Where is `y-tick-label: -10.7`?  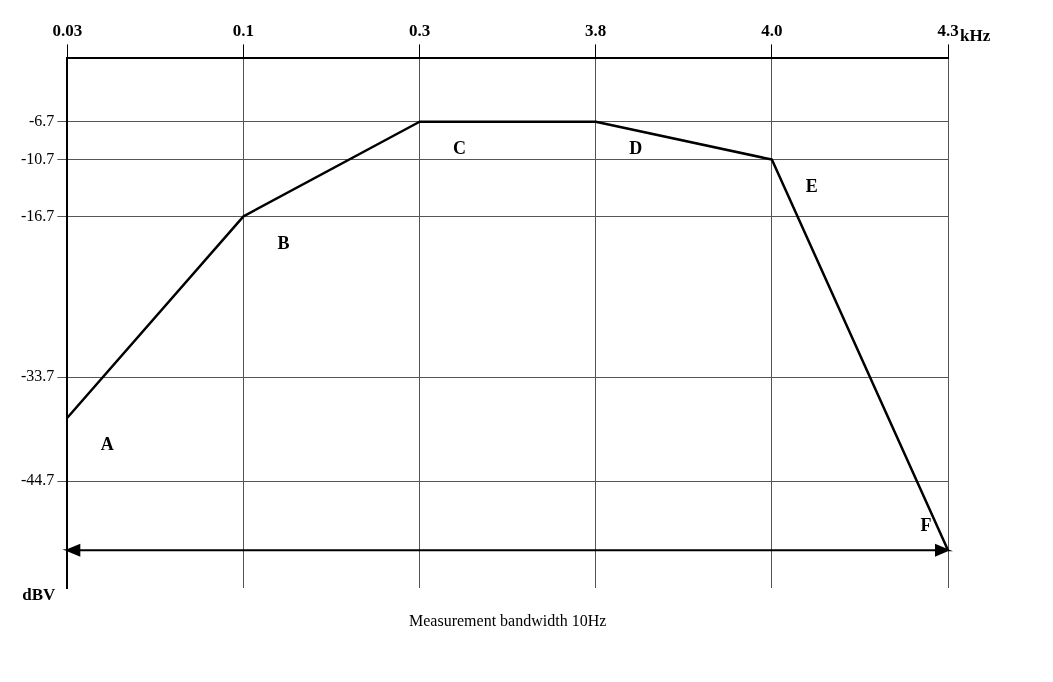 y-tick-label: -10.7 is located at coordinates (38, 158).